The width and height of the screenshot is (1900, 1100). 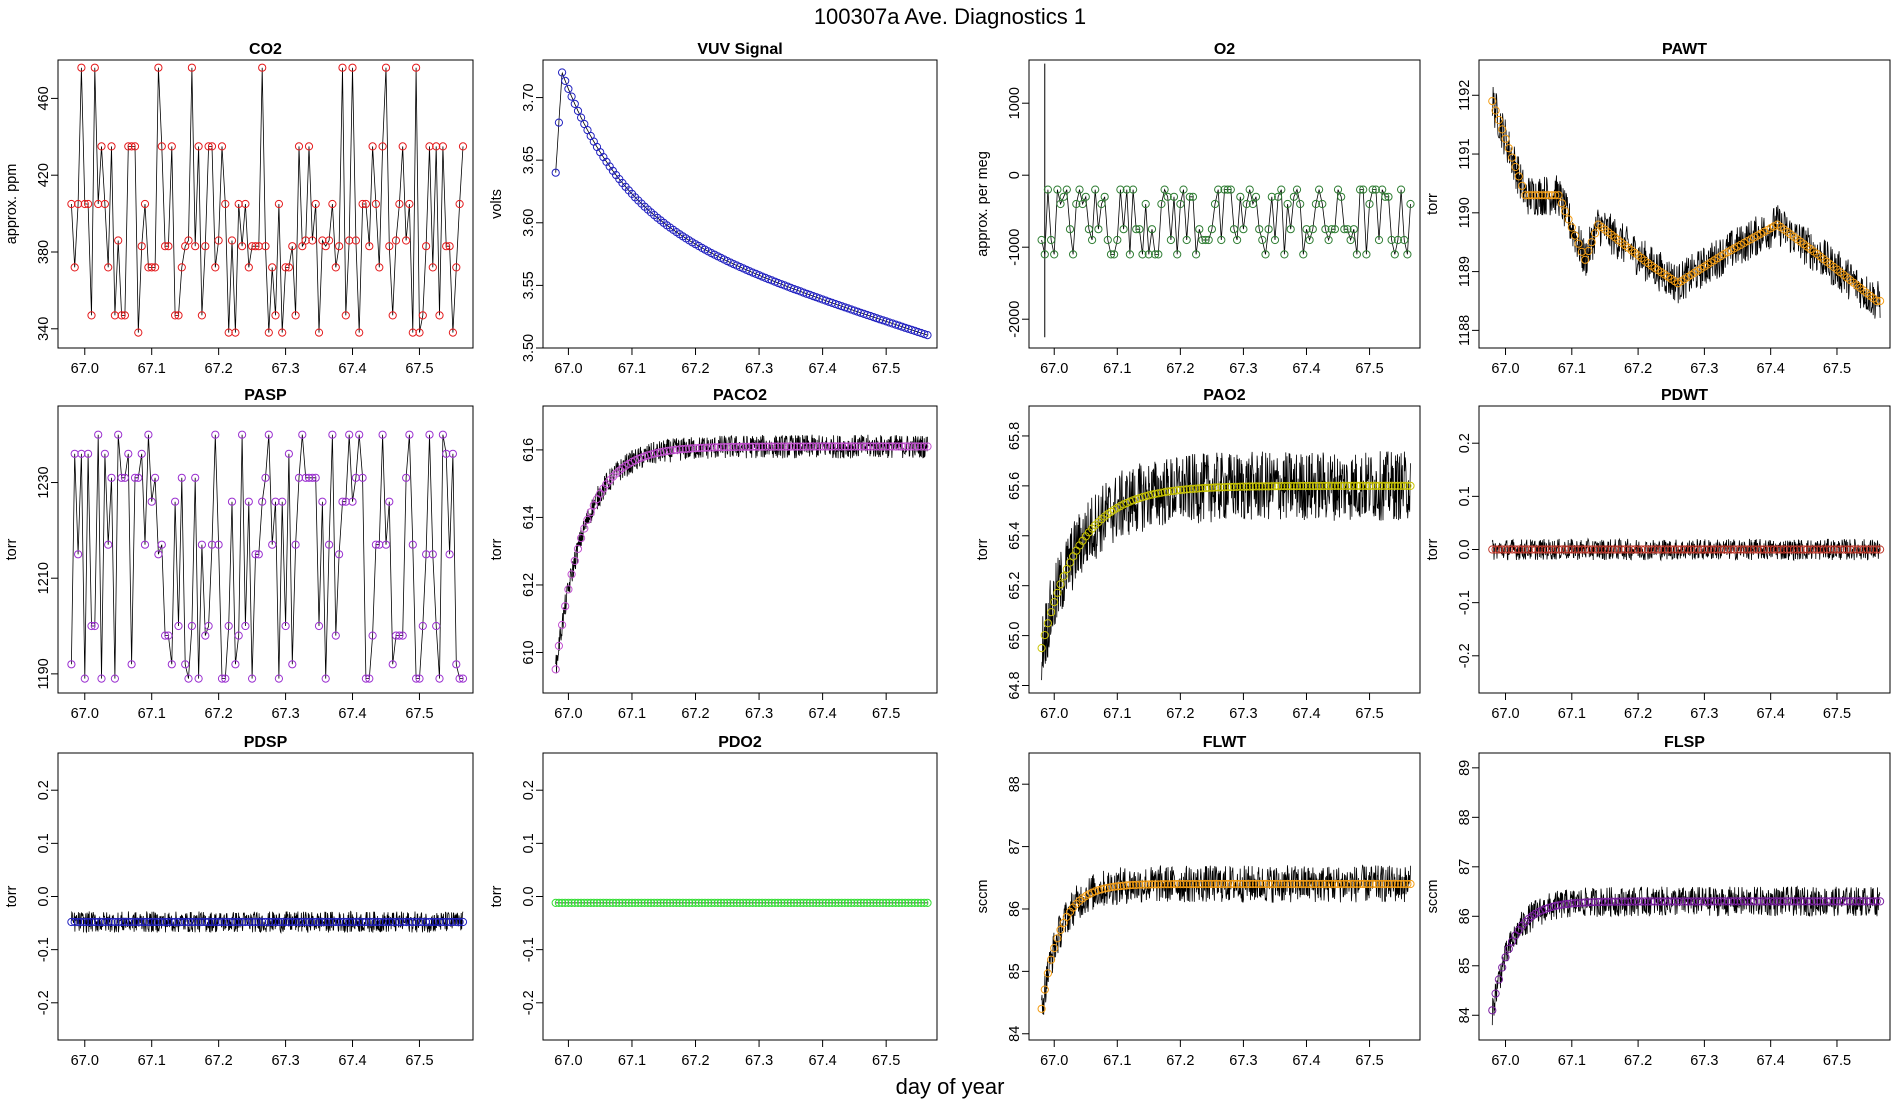 I want to click on y-tick-label: 1230, so click(x=44, y=482).